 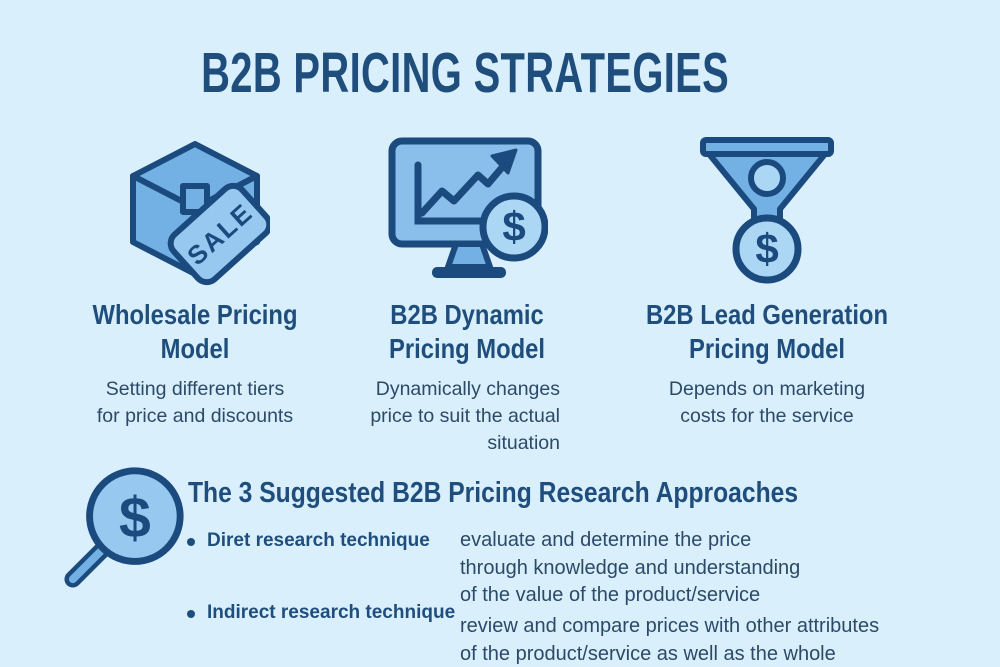 What do you see at coordinates (195, 210) in the screenshot?
I see `package-sale-tag-icon: SALE` at bounding box center [195, 210].